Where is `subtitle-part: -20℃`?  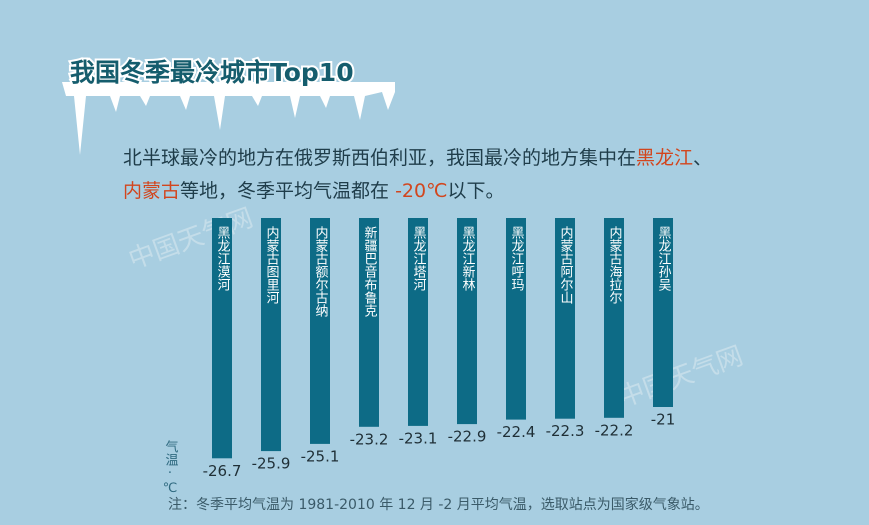 subtitle-part: -20℃ is located at coordinates (421, 191).